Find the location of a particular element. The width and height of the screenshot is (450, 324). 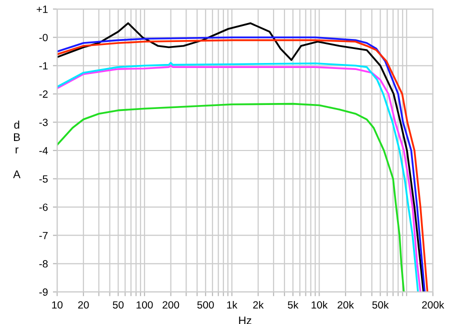

y-tick-label: -7 is located at coordinates (43, 236).